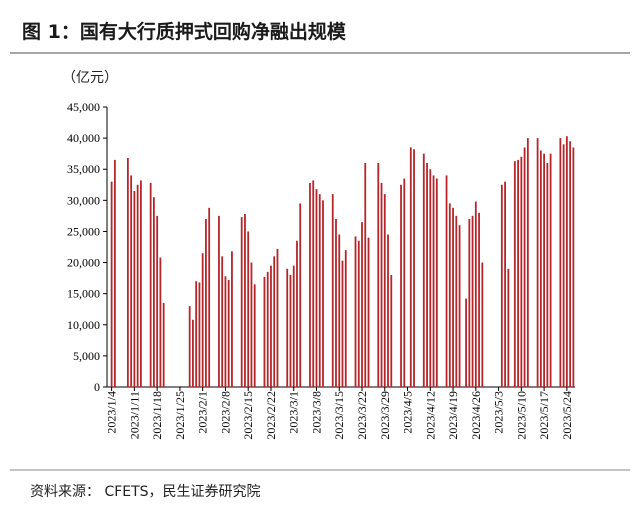  What do you see at coordinates (83, 200) in the screenshot?
I see `y-tick-label: 30,000` at bounding box center [83, 200].